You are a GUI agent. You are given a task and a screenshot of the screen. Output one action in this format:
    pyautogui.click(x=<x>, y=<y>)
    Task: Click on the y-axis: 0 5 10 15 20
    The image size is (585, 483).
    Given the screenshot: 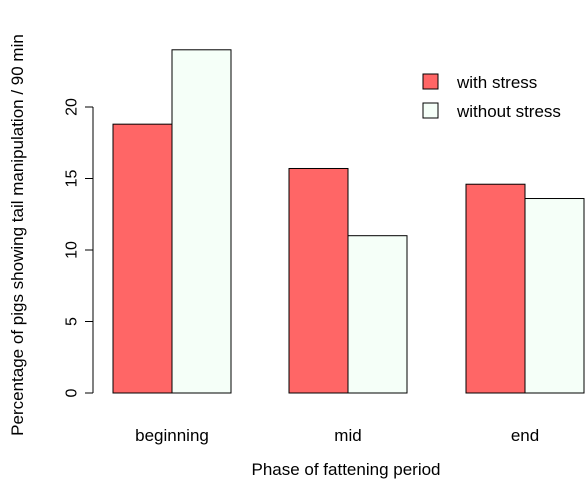 What is the action you would take?
    pyautogui.click(x=79, y=247)
    